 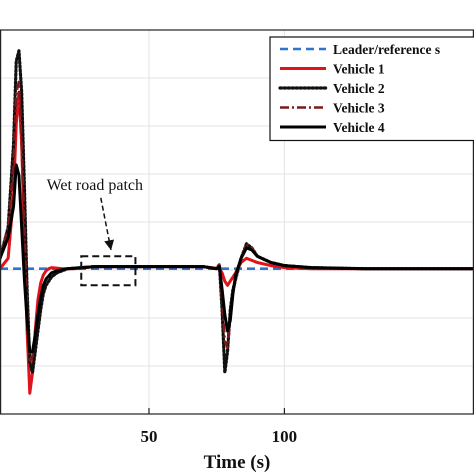 I want to click on wet-road-box, so click(x=108, y=271).